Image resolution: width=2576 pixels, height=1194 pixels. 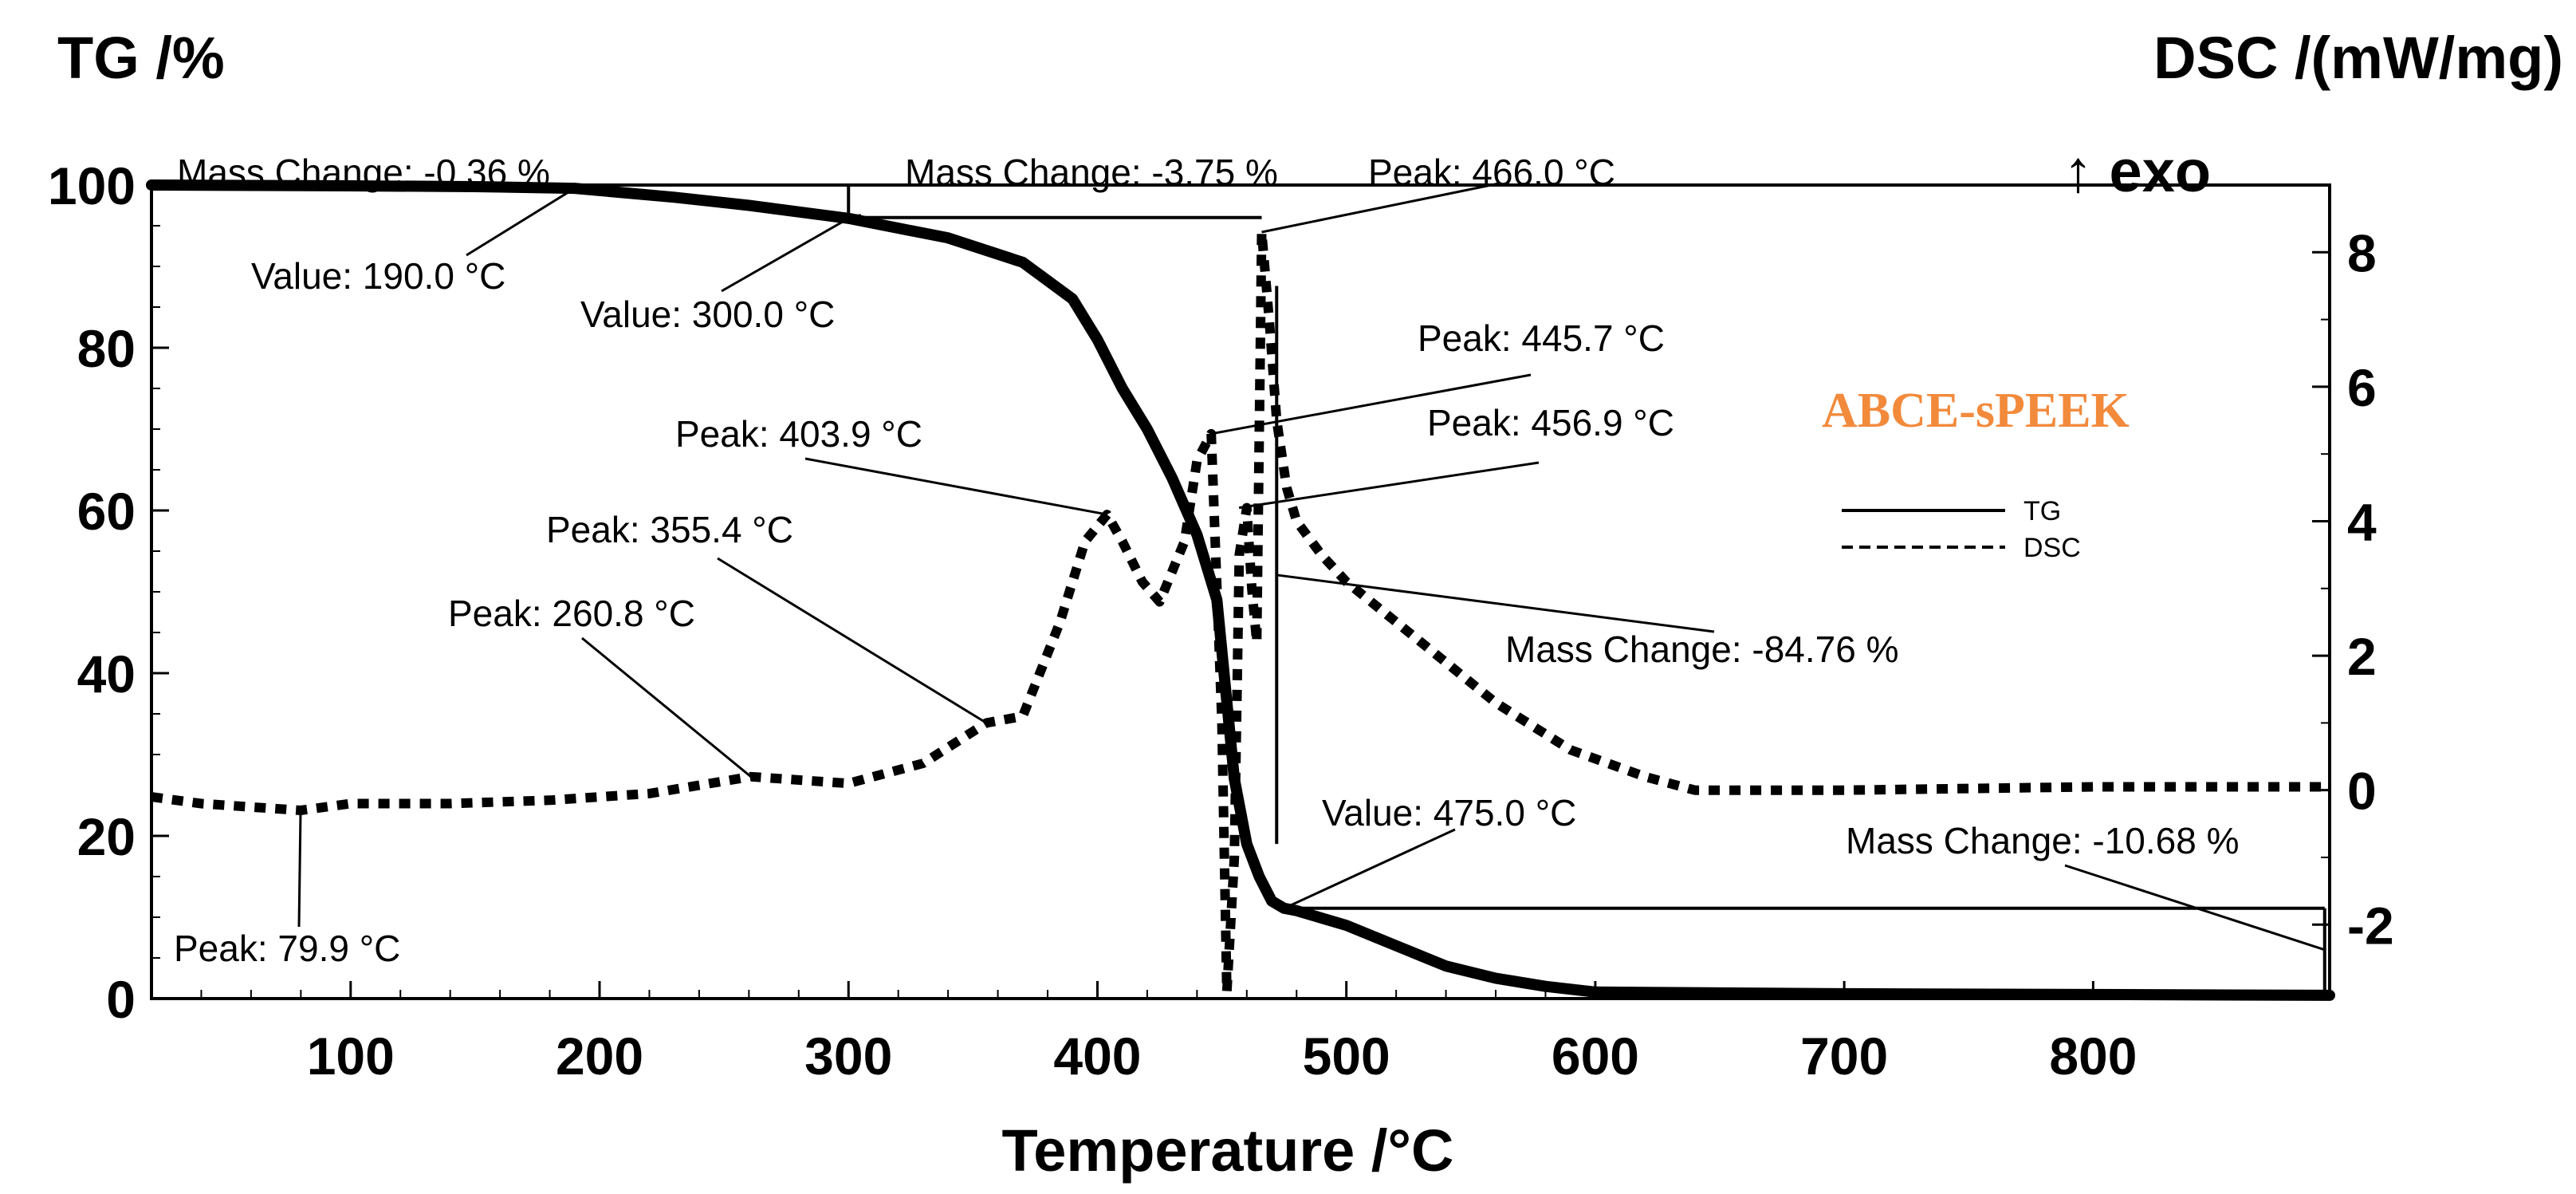 What do you see at coordinates (1595, 1056) in the screenshot?
I see `x-tick-label: 600` at bounding box center [1595, 1056].